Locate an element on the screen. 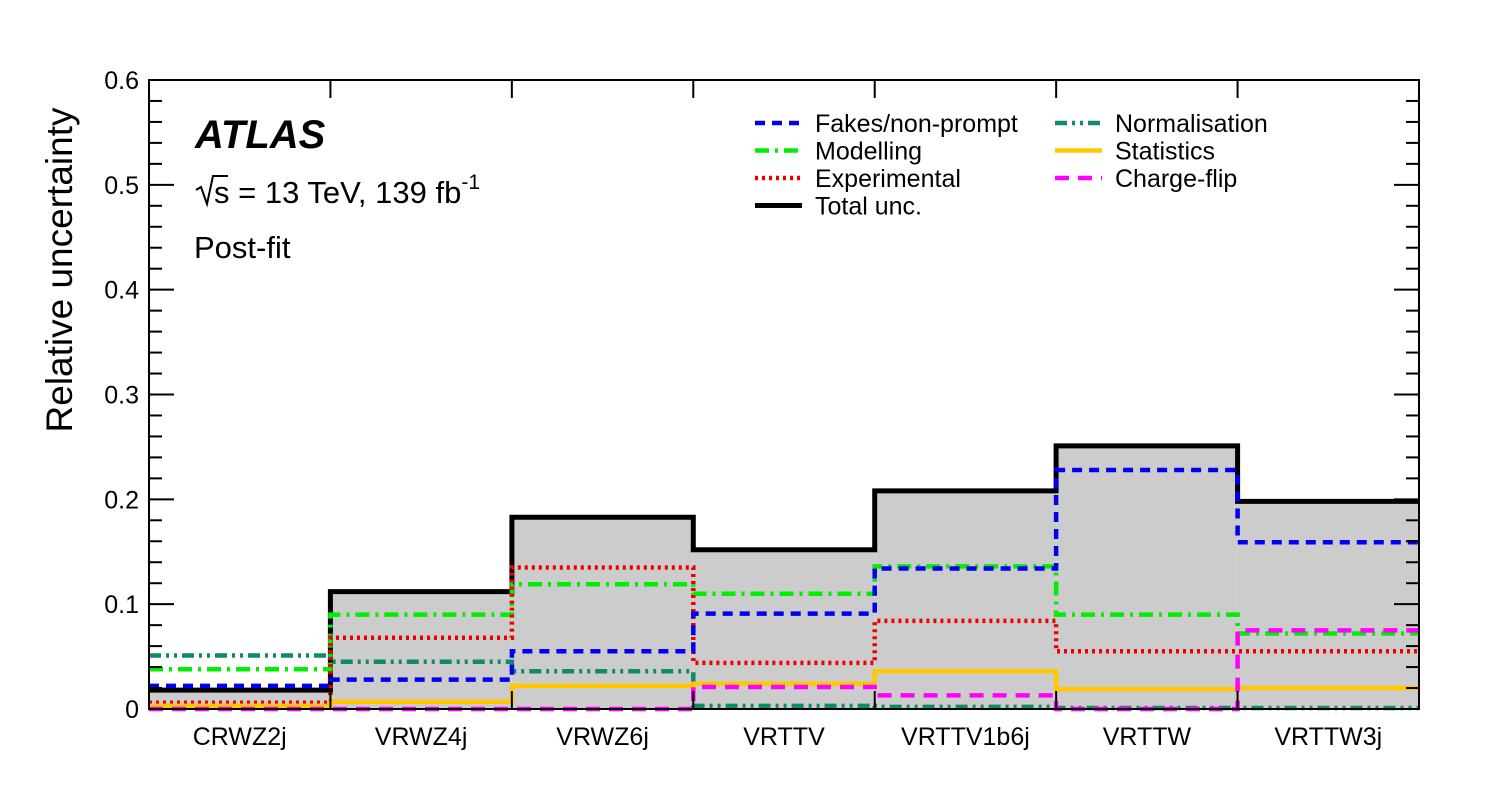 The width and height of the screenshot is (1495, 788). y-axis-label: Relative uncertainty is located at coordinates (59, 269).